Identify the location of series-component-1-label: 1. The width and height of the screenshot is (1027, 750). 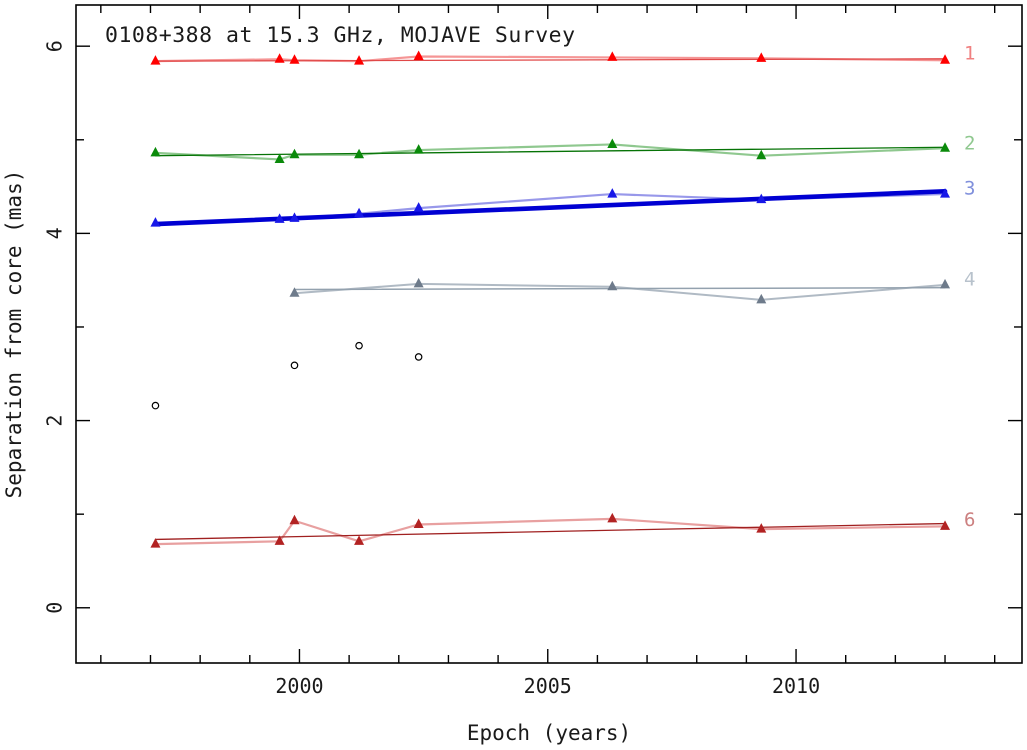
(969, 54).